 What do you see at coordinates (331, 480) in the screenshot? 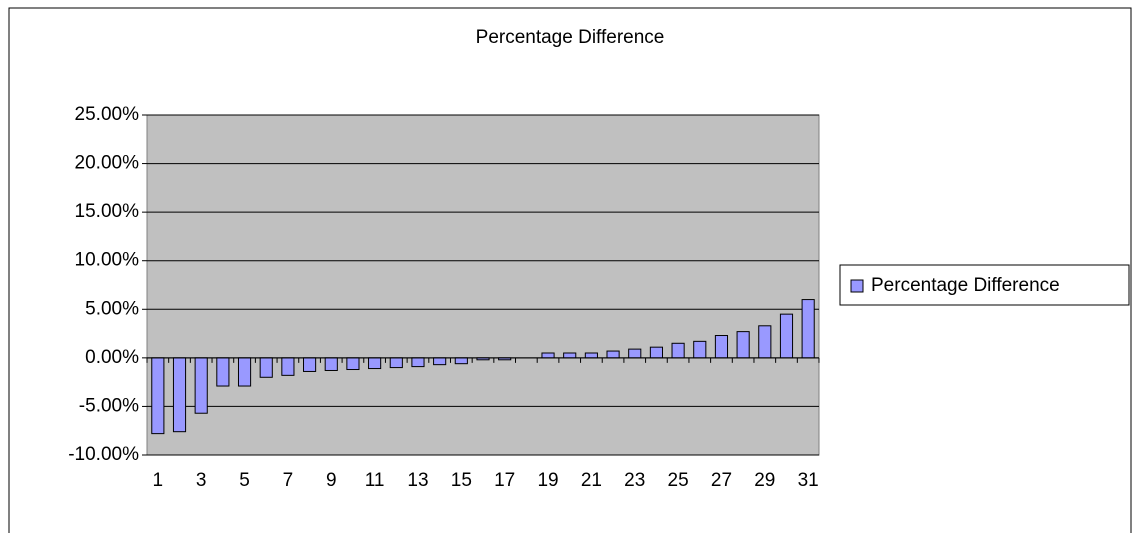
I see `x-tick-label: 9` at bounding box center [331, 480].